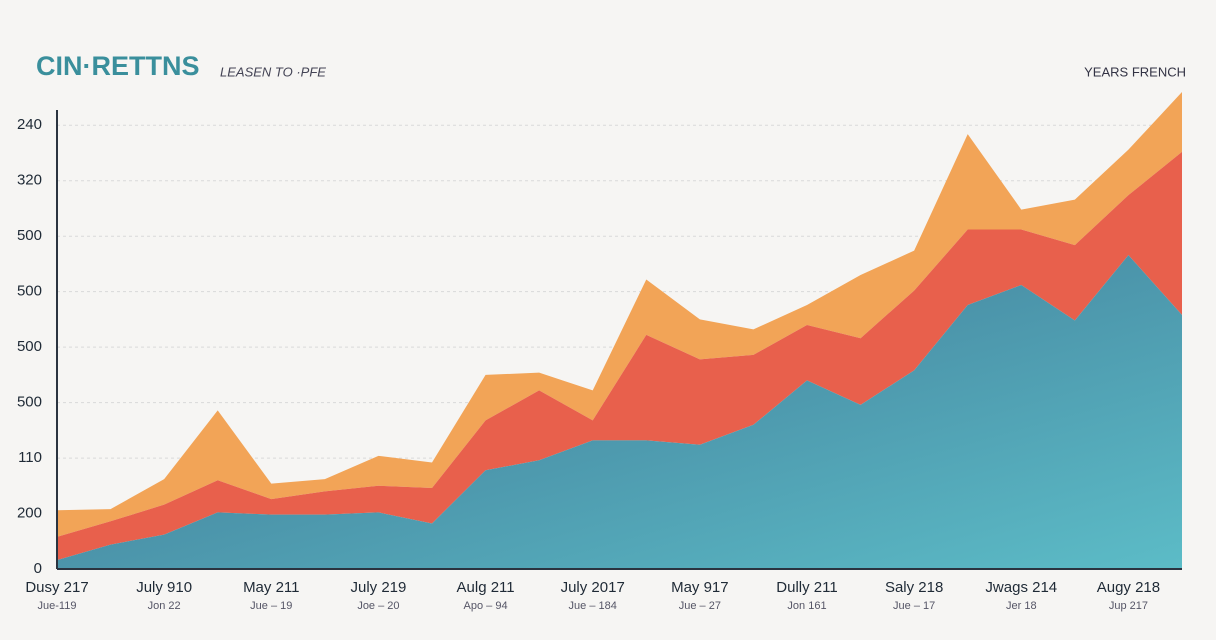 The width and height of the screenshot is (1216, 640). Describe the element at coordinates (914, 587) in the screenshot. I see `x-tick-label: Saly 218` at that location.